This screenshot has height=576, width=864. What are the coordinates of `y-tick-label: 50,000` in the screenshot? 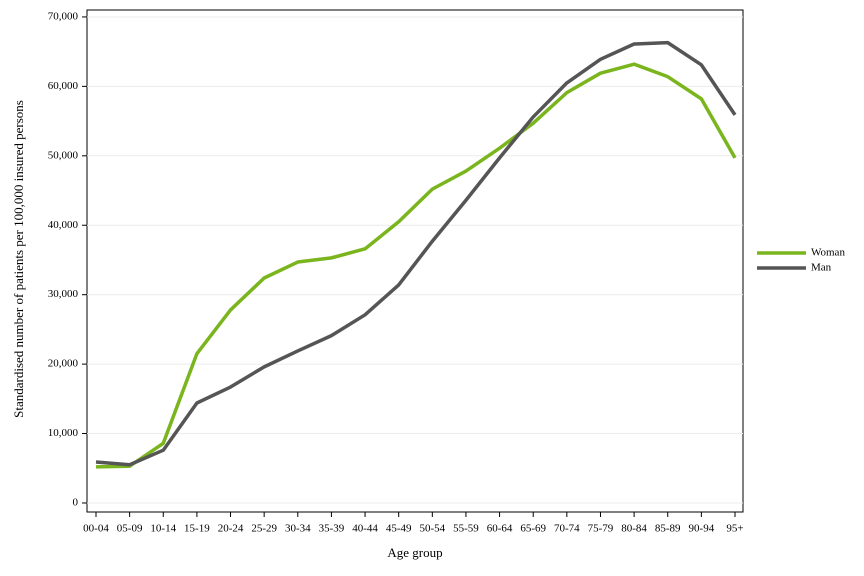 It's located at (63, 155).